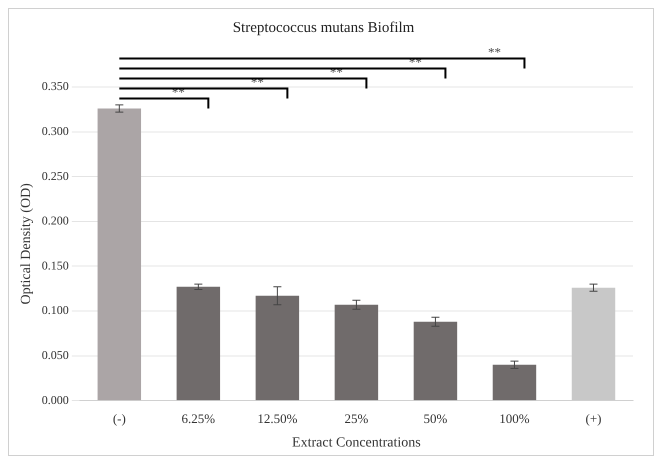 This screenshot has width=662, height=464. What do you see at coordinates (26, 243) in the screenshot?
I see `y-axis-title: Optical Density (OD)` at bounding box center [26, 243].